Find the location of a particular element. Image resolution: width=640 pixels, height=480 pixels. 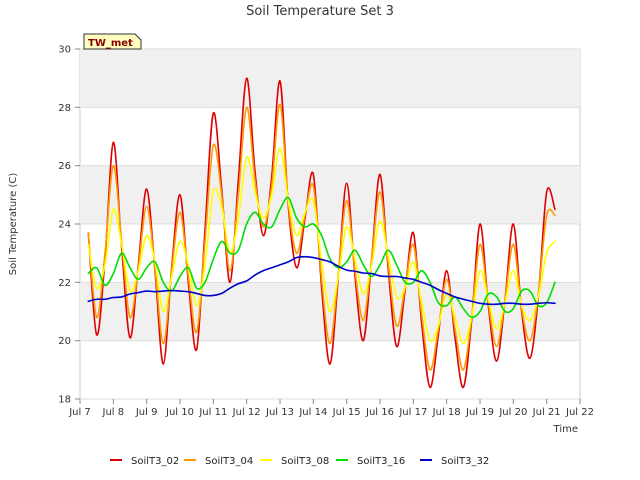

site-annotation: TW_met is located at coordinates (112, 41).